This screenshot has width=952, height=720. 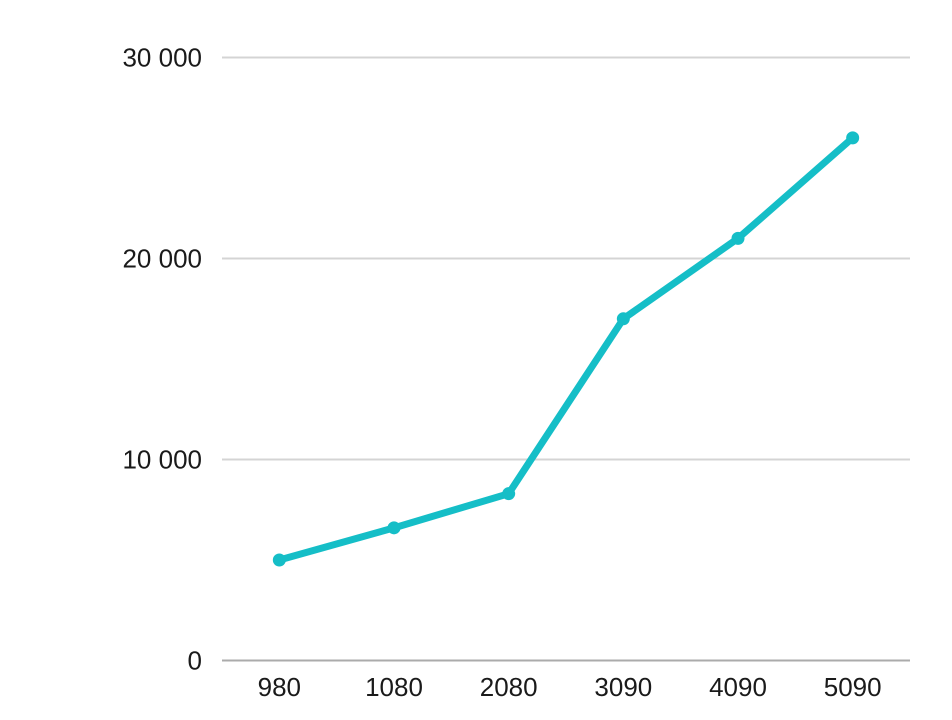 I want to click on x-axis-tick-label: 2080, so click(x=509, y=687).